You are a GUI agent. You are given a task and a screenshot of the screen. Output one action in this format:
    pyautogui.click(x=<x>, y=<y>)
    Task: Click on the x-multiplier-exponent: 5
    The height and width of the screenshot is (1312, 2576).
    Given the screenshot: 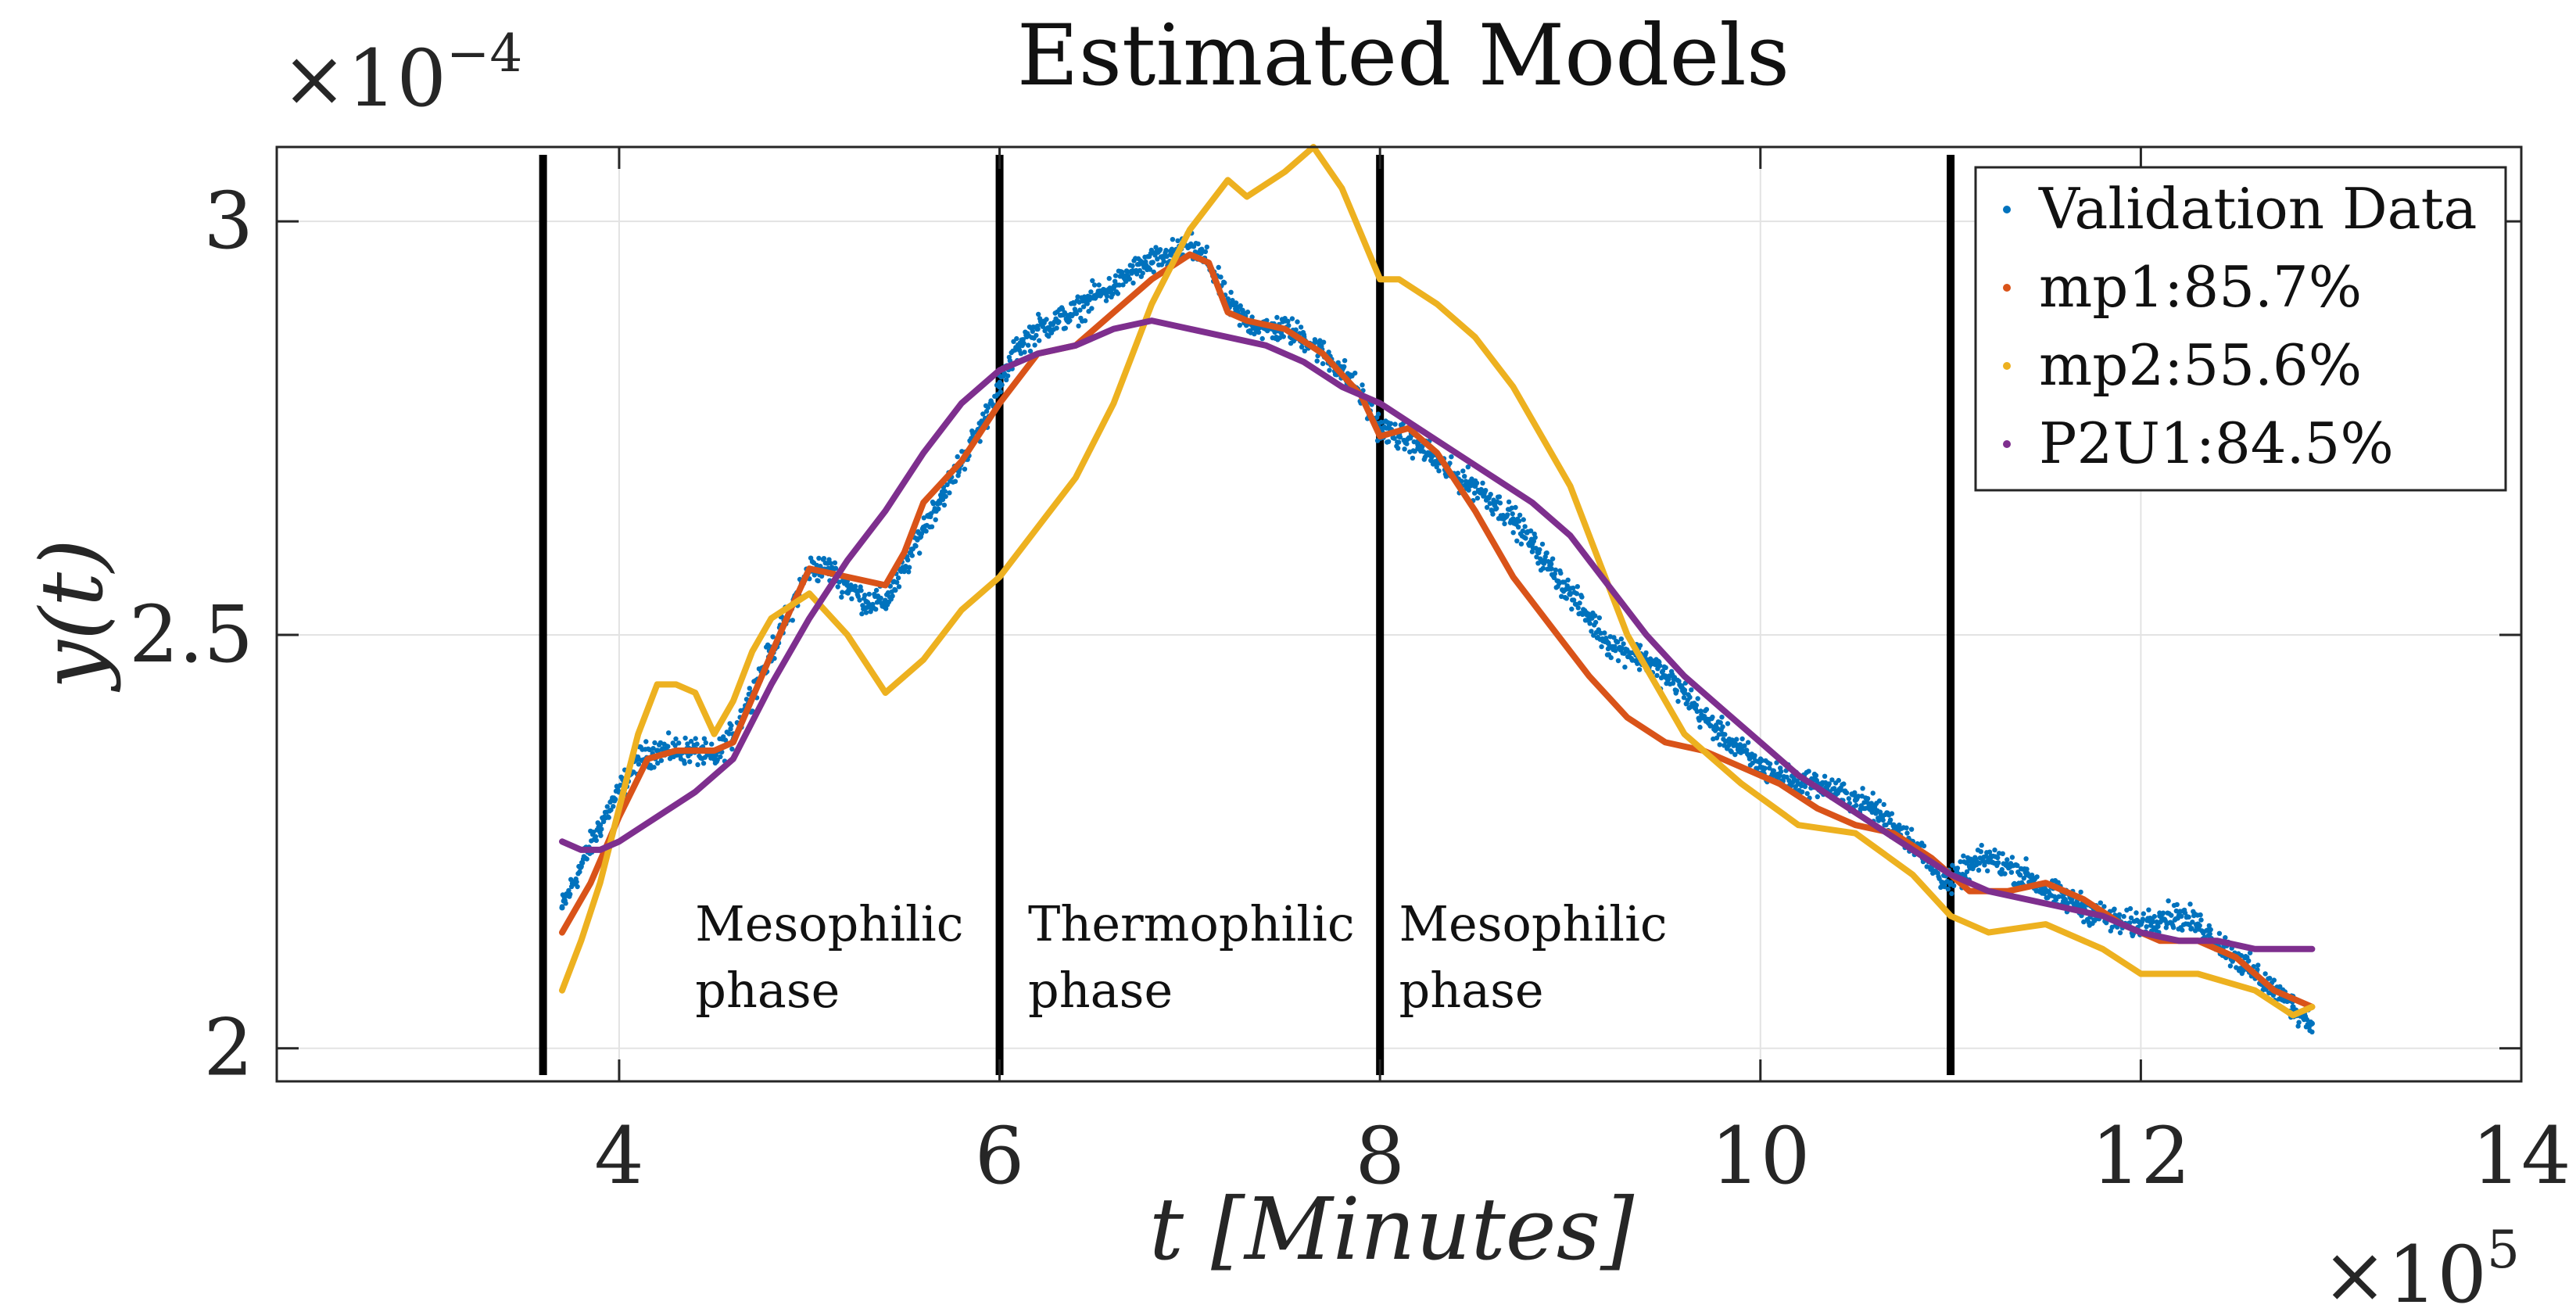 What is the action you would take?
    pyautogui.click(x=2503, y=1250)
    